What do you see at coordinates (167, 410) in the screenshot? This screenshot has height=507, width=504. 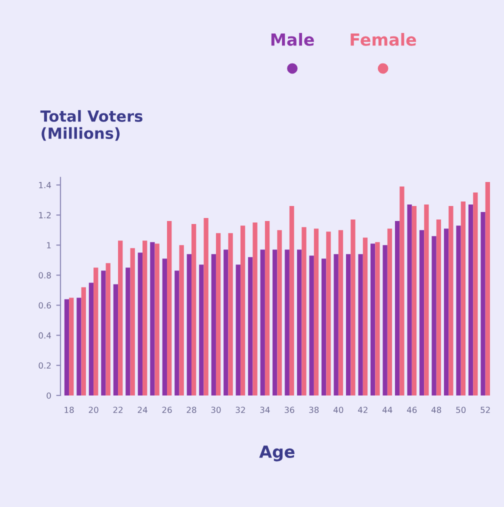 I see `x-tick-label: 26` at bounding box center [167, 410].